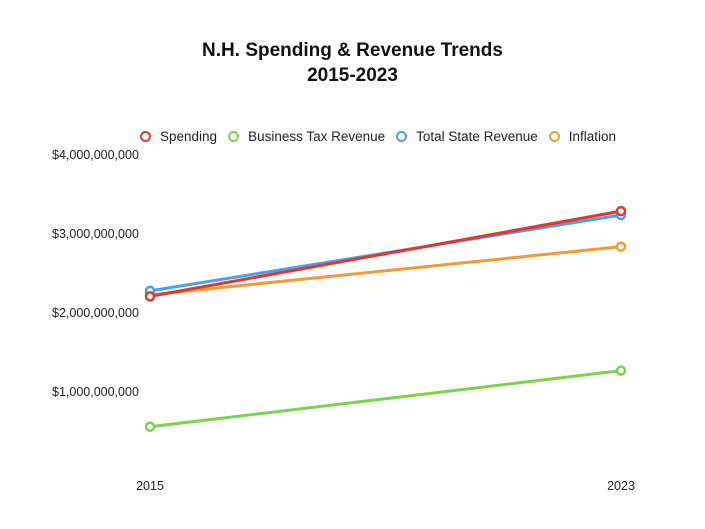 This screenshot has height=529, width=705. What do you see at coordinates (621, 246) in the screenshot?
I see `data-point-inflation-2023` at bounding box center [621, 246].